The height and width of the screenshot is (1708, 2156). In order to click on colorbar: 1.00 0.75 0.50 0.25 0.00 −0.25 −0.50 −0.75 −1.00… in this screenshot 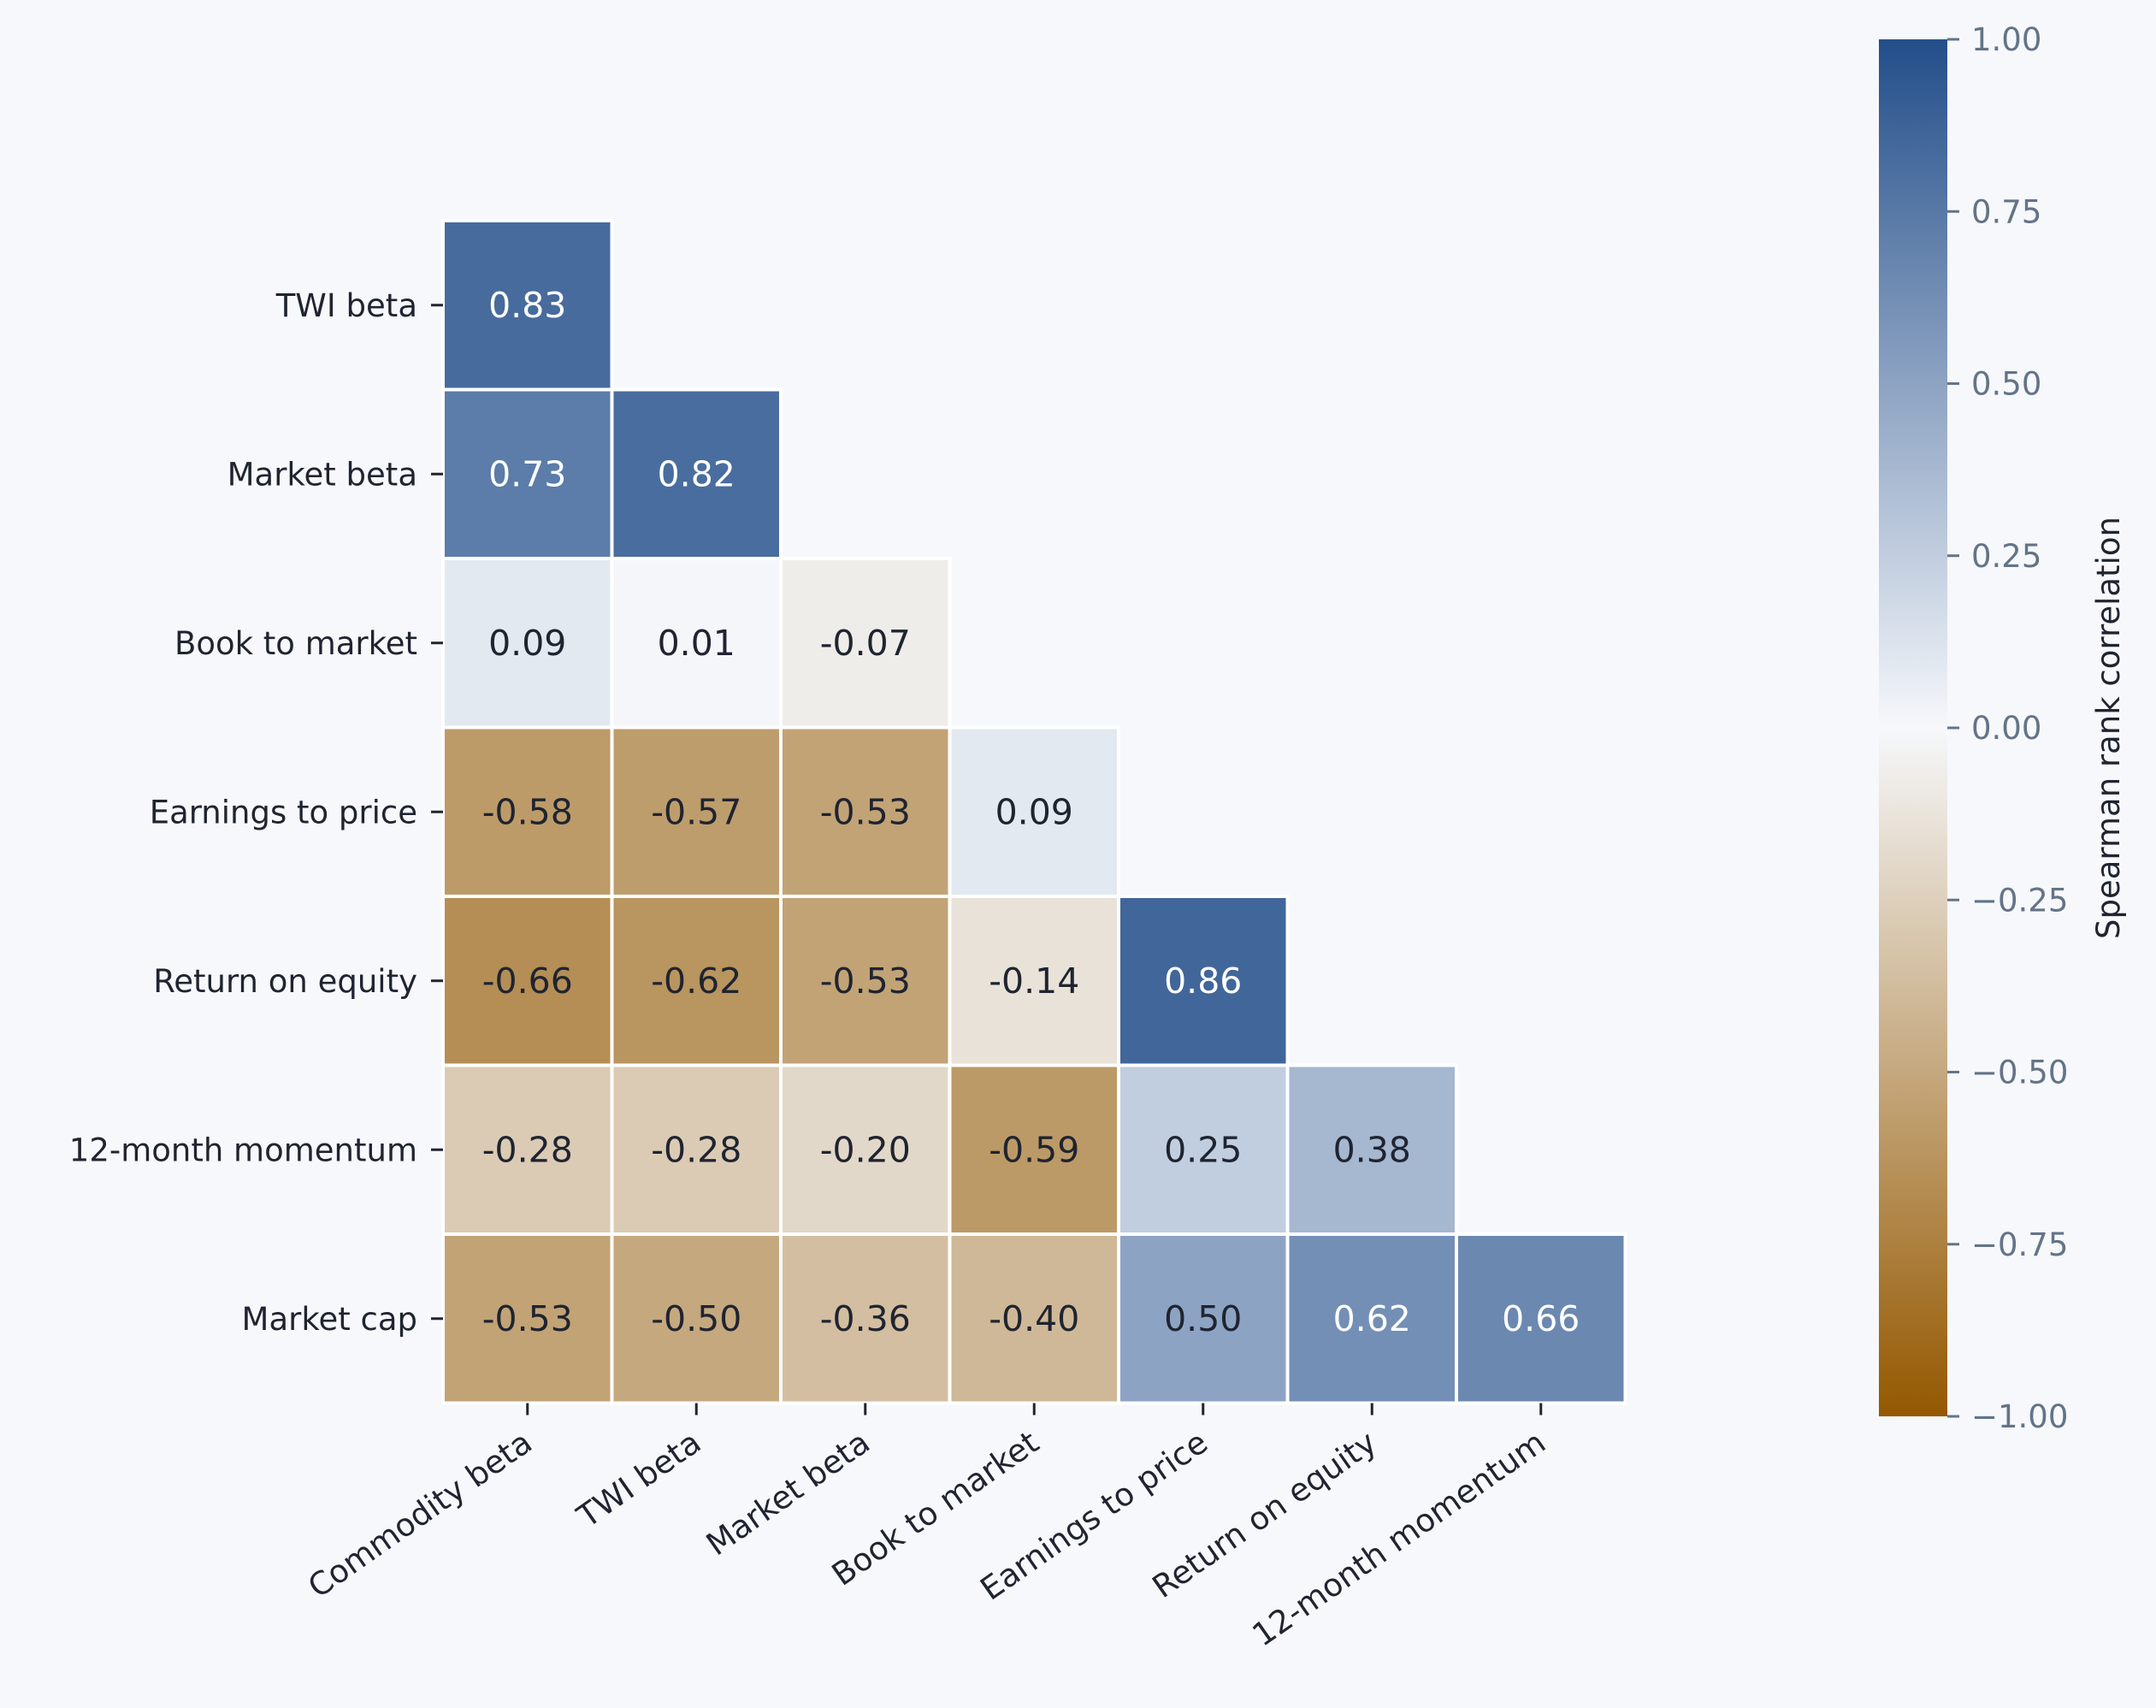, I will do `click(2003, 728)`.